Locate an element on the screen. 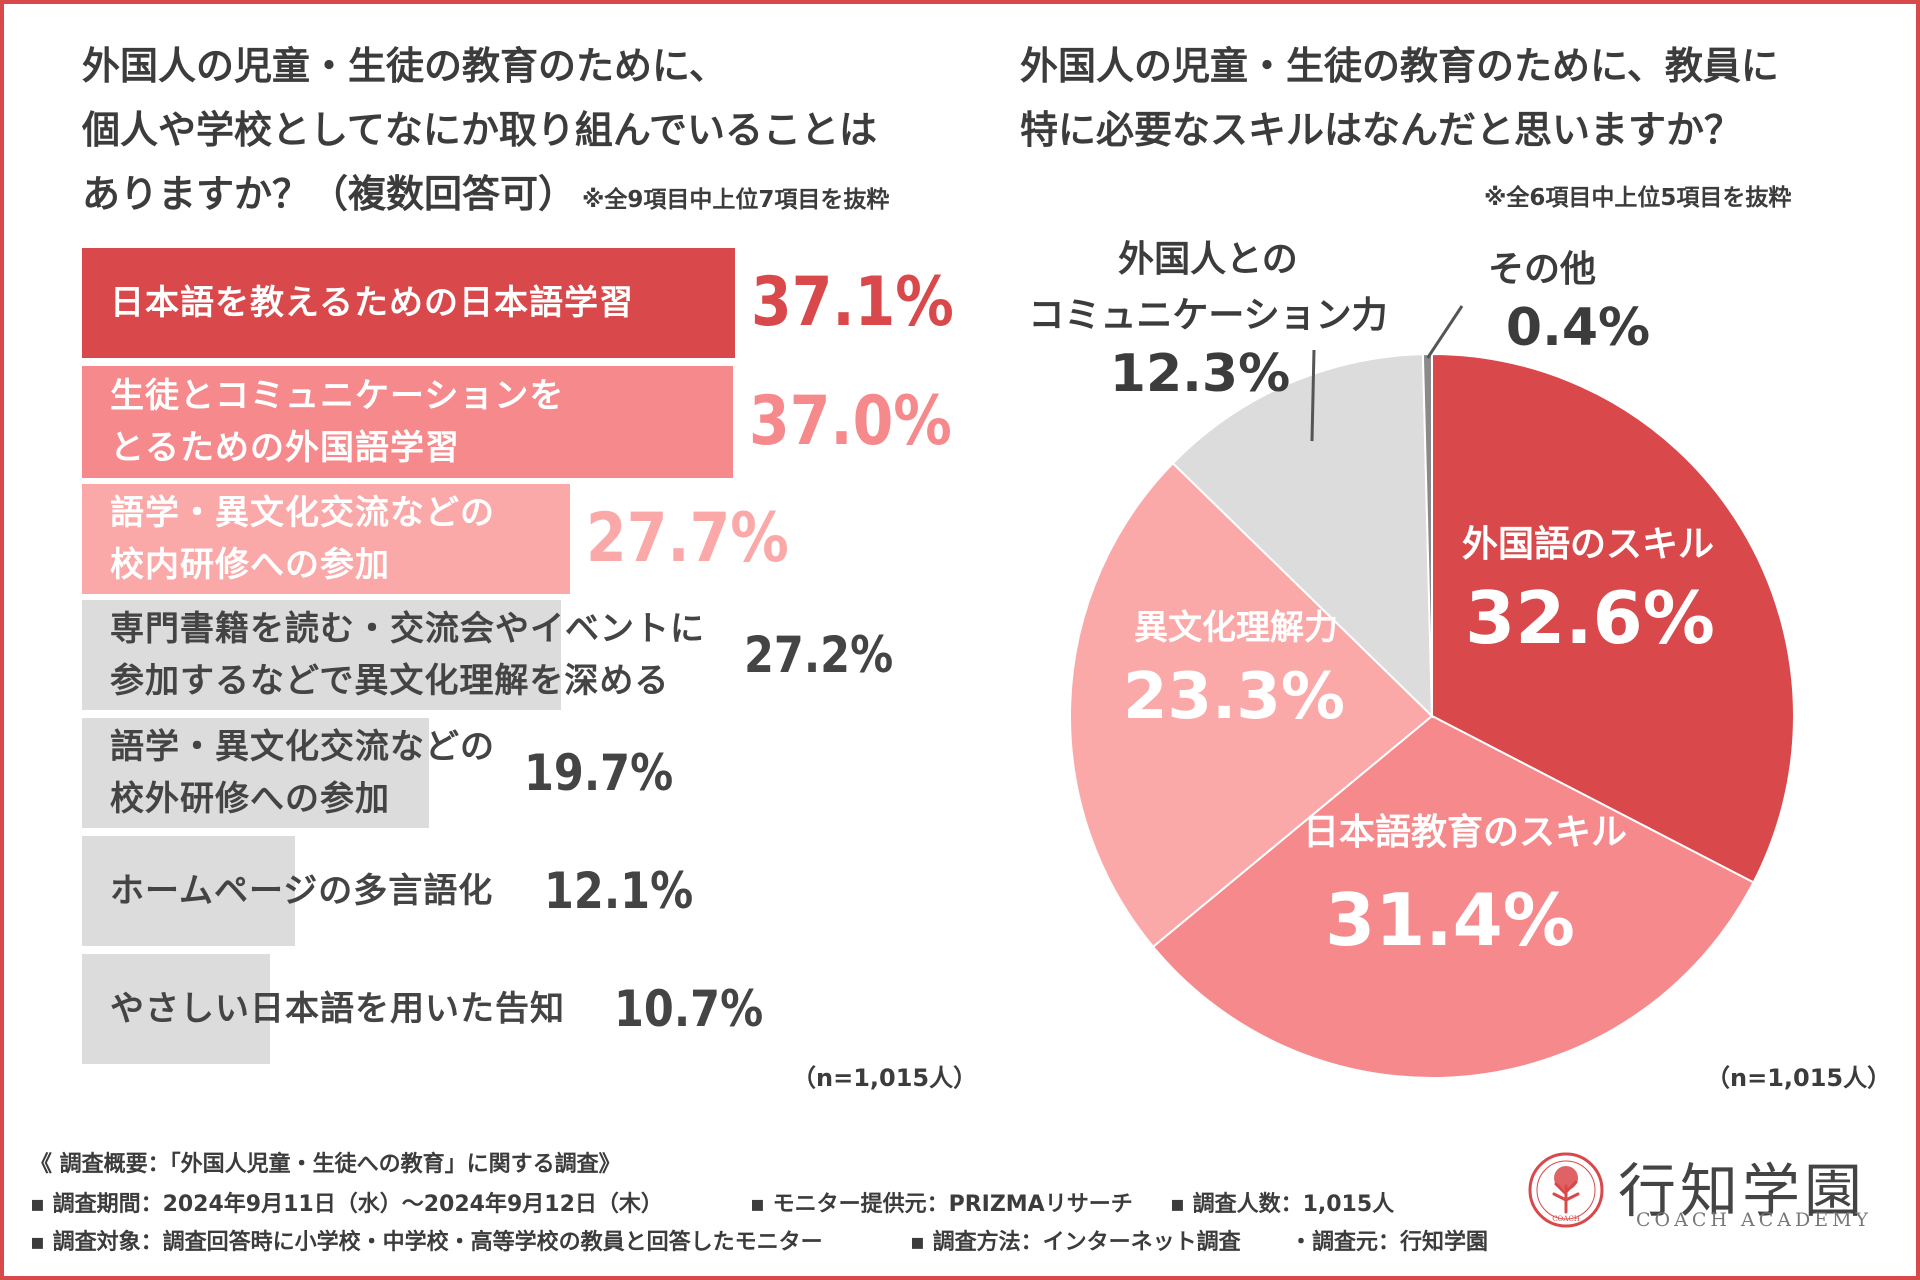 The height and width of the screenshot is (1280, 1920). pie-label-5: その他 is located at coordinates (1542, 269).